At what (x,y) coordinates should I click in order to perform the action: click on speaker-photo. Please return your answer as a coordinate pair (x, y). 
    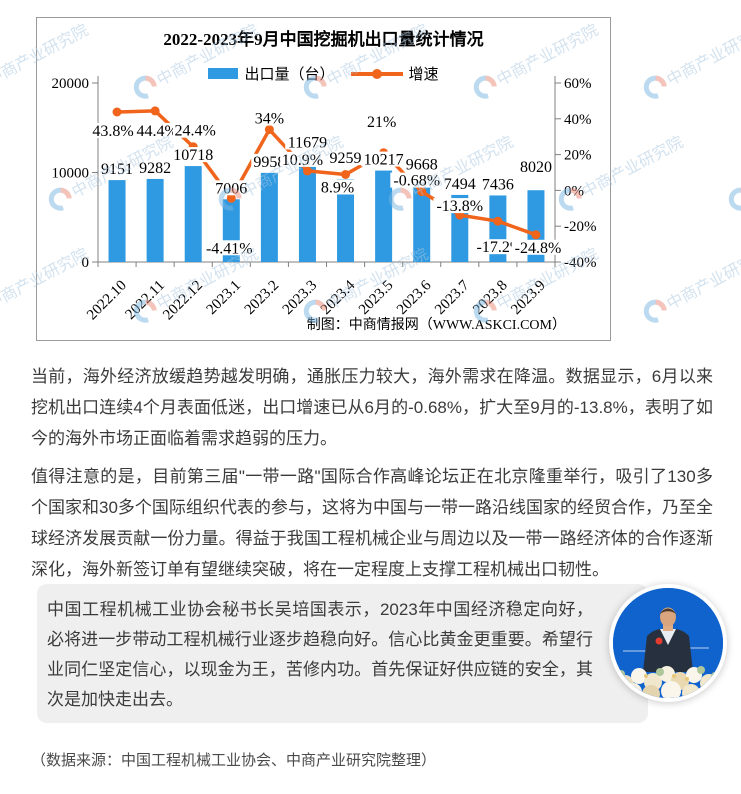
    Looking at the image, I should click on (668, 643).